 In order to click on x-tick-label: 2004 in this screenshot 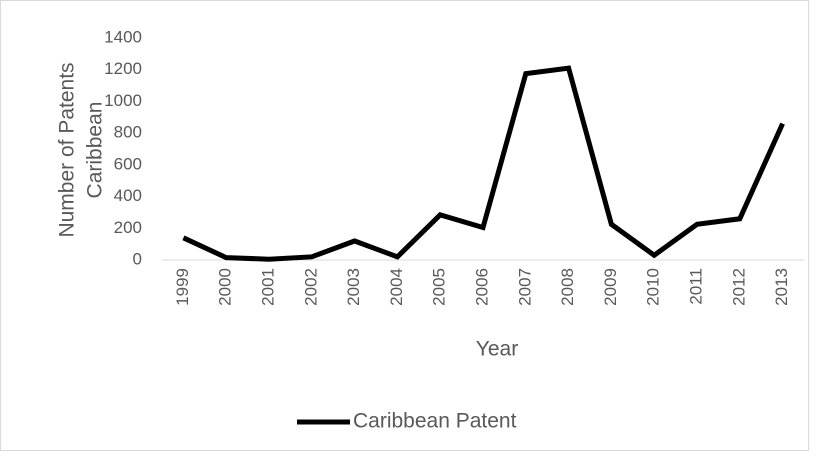, I will do `click(396, 287)`.